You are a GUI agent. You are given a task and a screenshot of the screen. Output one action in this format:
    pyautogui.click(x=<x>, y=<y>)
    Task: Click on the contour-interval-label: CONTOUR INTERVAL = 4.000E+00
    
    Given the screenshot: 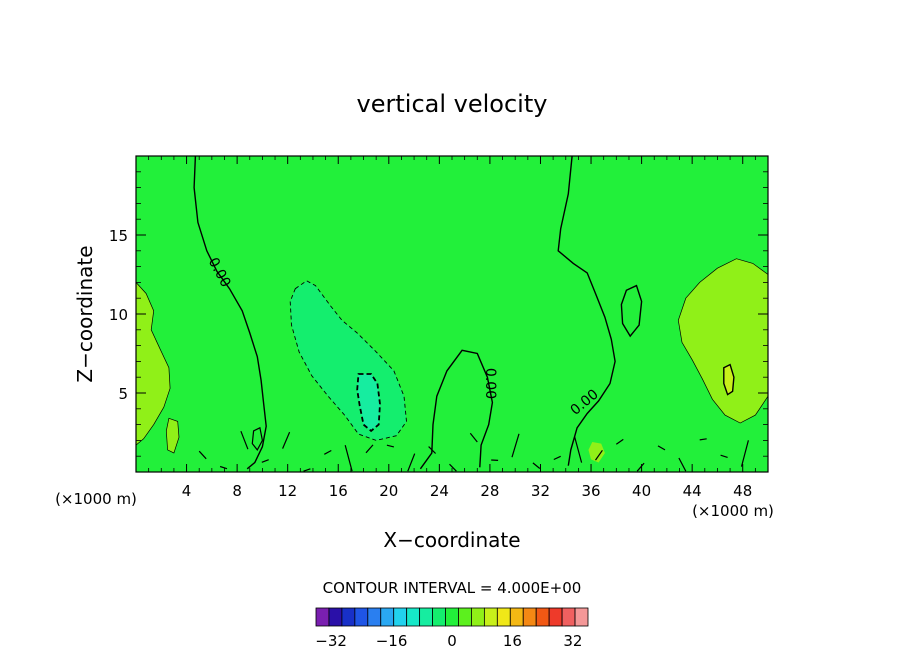 What is the action you would take?
    pyautogui.click(x=452, y=588)
    